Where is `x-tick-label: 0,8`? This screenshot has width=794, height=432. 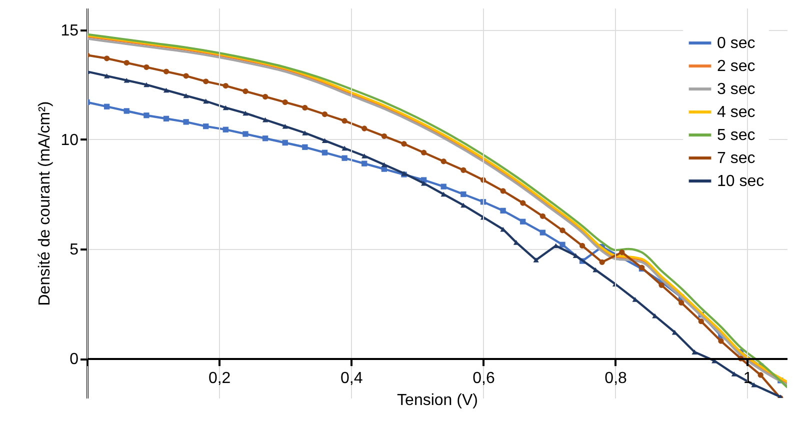
x-tick-label: 0,8 is located at coordinates (616, 379).